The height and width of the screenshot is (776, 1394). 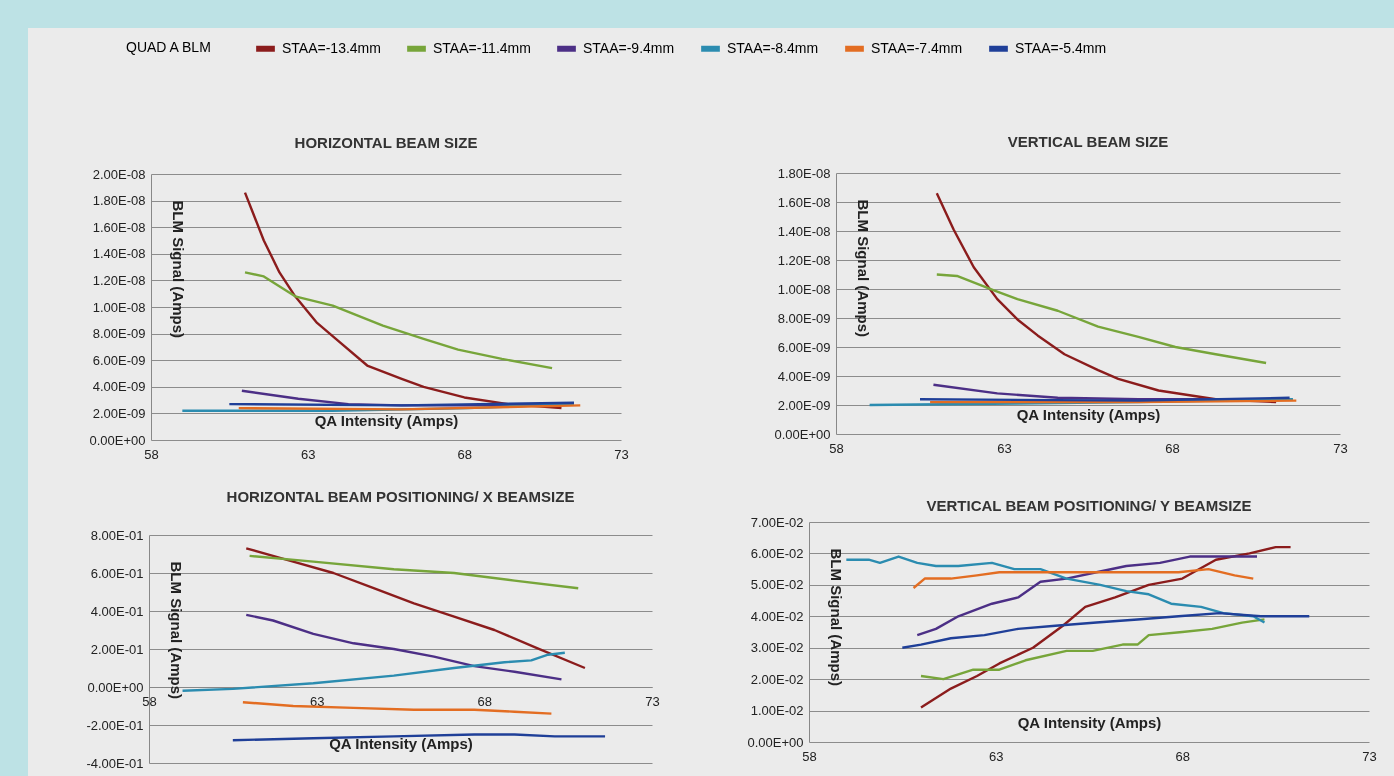 What do you see at coordinates (777, 648) in the screenshot?
I see `y-tick-label: 3.00E-02` at bounding box center [777, 648].